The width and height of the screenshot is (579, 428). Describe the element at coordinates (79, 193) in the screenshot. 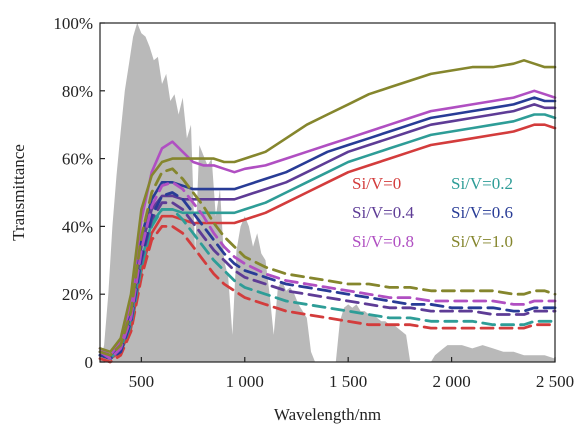

I see `y-axis: 0 20% 40% 60% 80% 100%` at that location.